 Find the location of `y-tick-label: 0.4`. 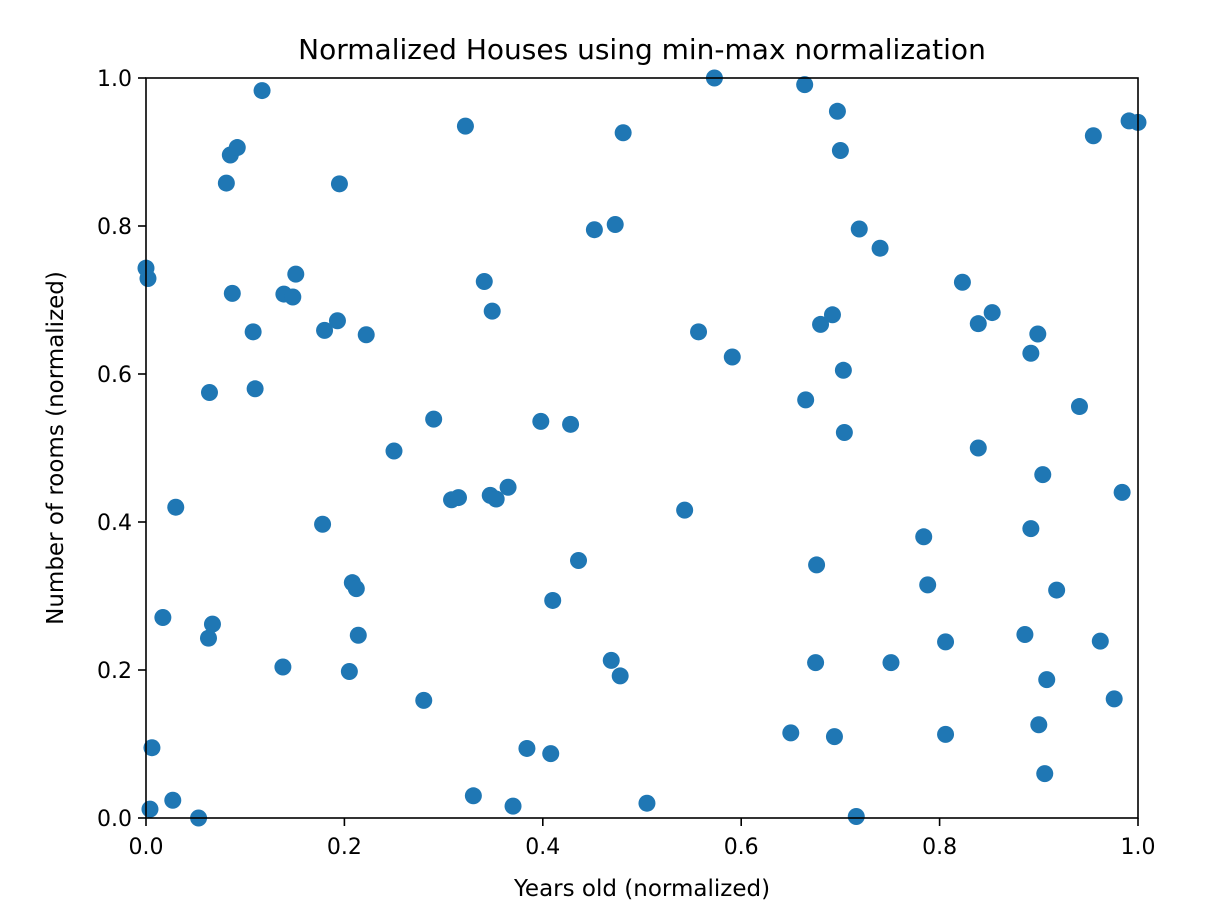

y-tick-label: 0.4 is located at coordinates (114, 523).